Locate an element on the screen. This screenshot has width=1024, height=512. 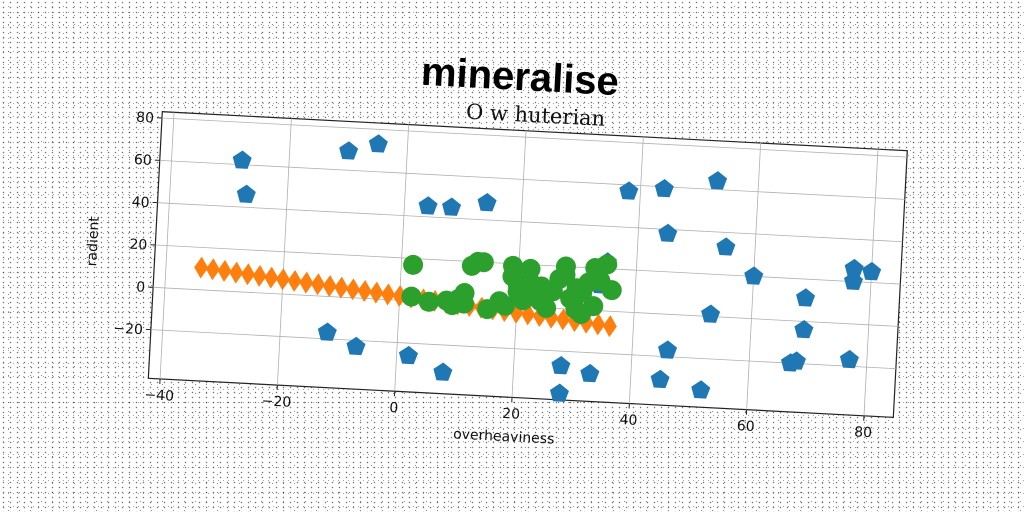
y-tick-label: 40 is located at coordinates (140, 202).